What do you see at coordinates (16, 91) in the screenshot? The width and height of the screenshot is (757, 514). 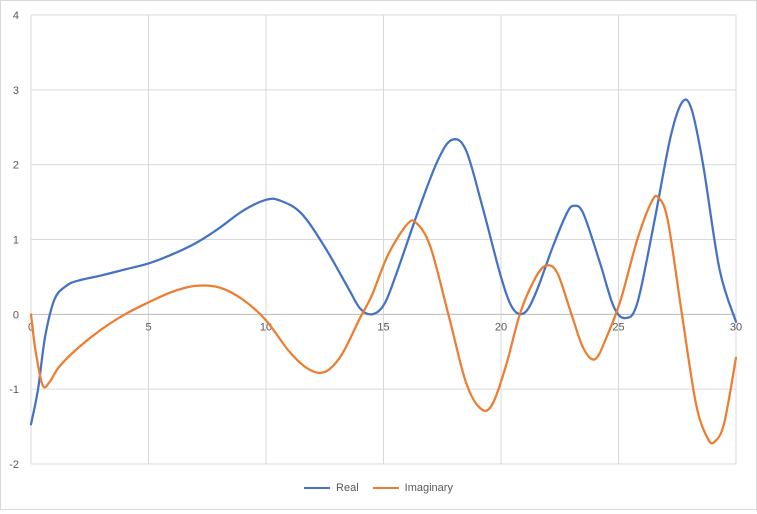 I see `y-tick-label: 3` at bounding box center [16, 91].